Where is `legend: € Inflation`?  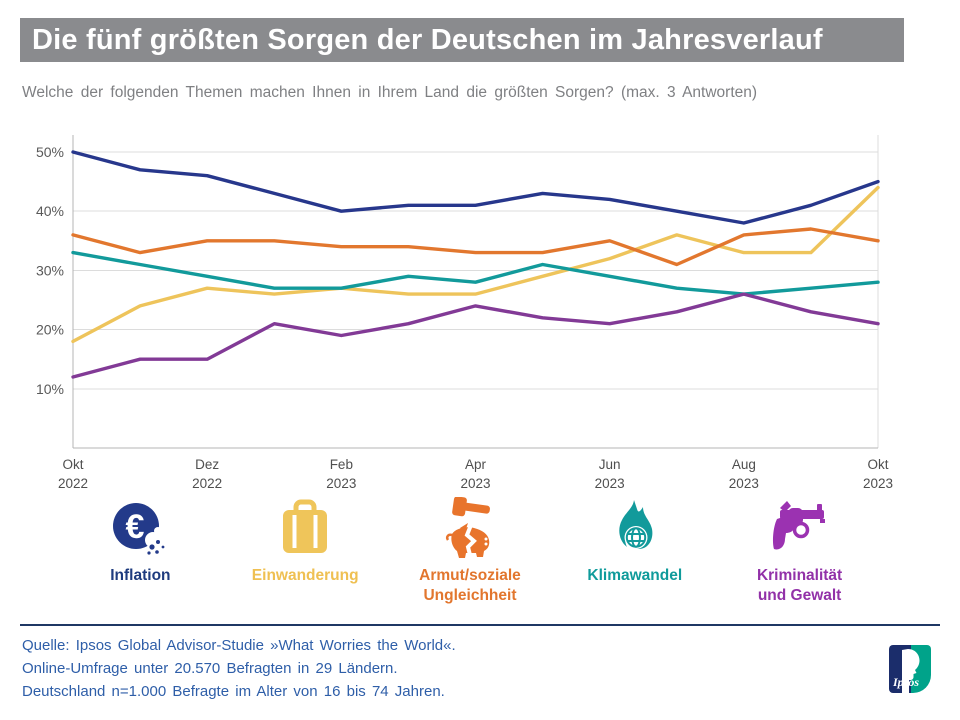 legend: € Inflation is located at coordinates (470, 551).